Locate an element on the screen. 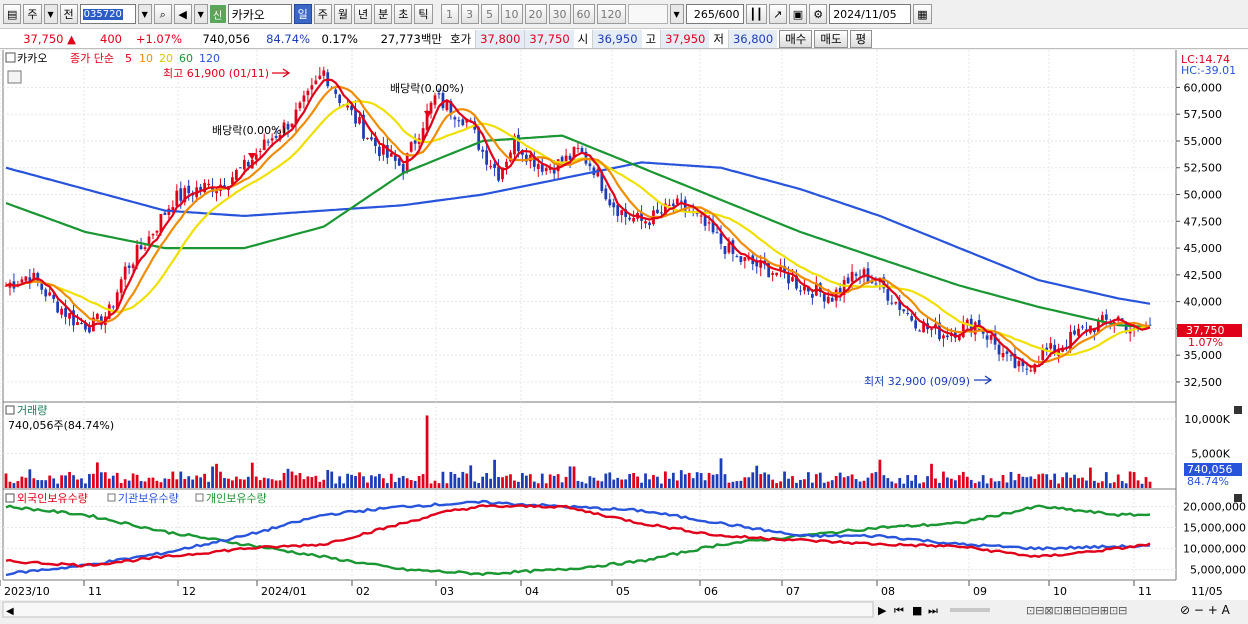 This screenshot has height=624, width=1248. volume-panel-menu-icon is located at coordinates (10, 410).